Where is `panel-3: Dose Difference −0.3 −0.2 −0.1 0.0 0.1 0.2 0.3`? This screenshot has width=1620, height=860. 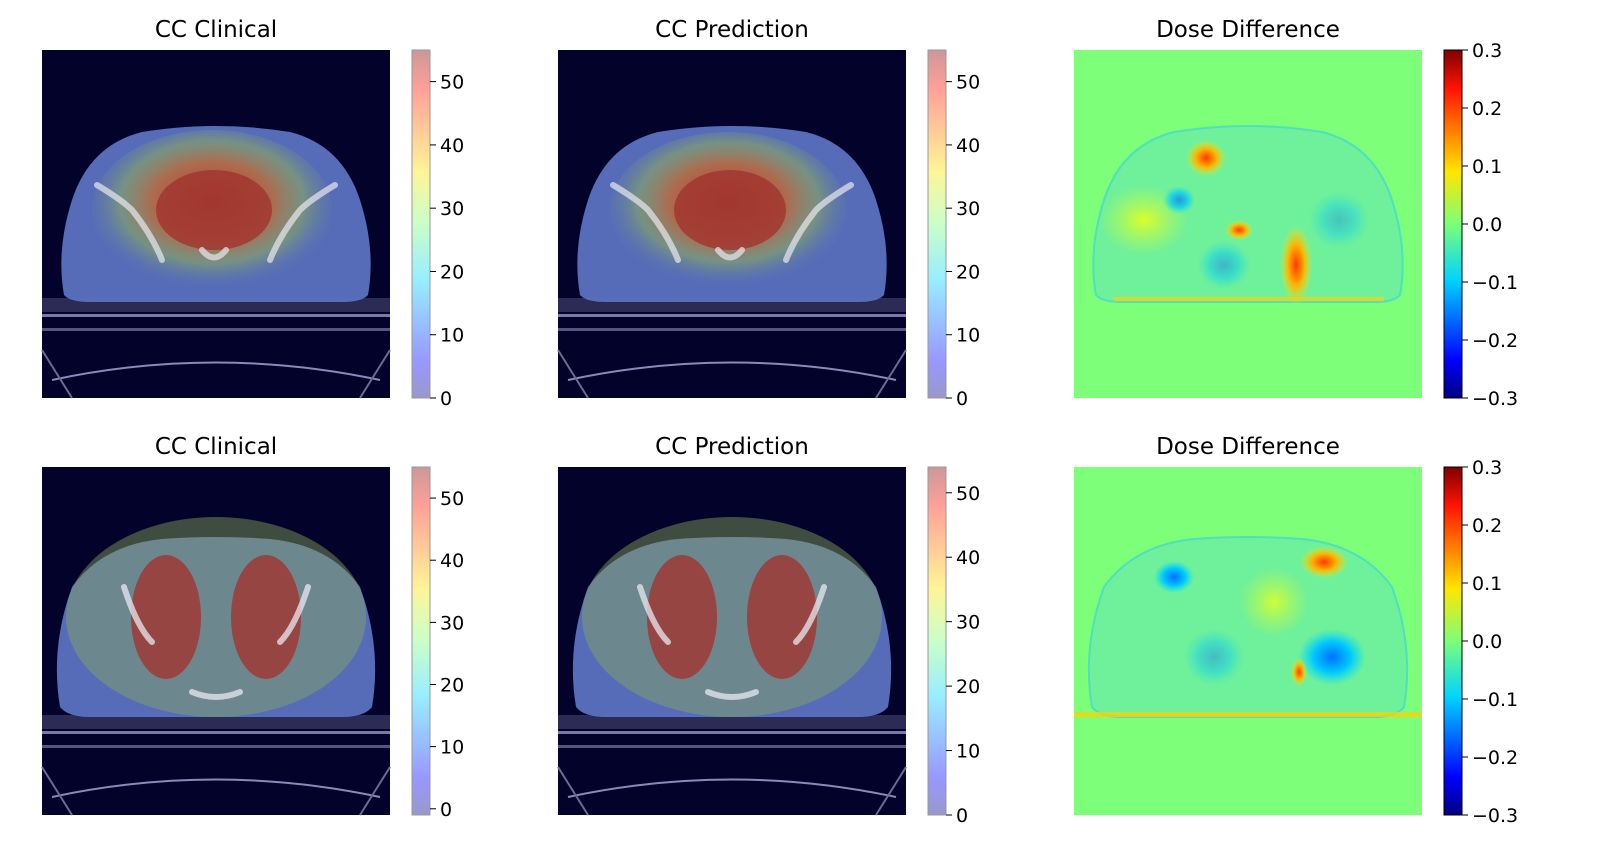
panel-3: Dose Difference −0.3 −0.2 −0.1 0.0 0.1 0.2 0.3 is located at coordinates (1296, 213).